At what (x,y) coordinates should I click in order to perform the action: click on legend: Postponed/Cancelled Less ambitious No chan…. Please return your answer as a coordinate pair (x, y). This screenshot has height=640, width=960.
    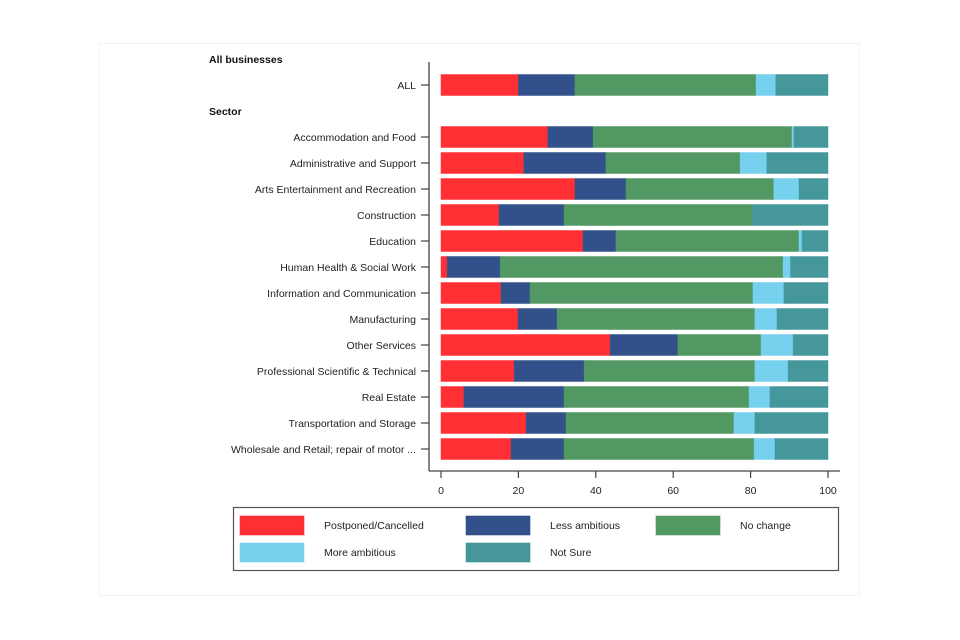
    Looking at the image, I should click on (536, 539).